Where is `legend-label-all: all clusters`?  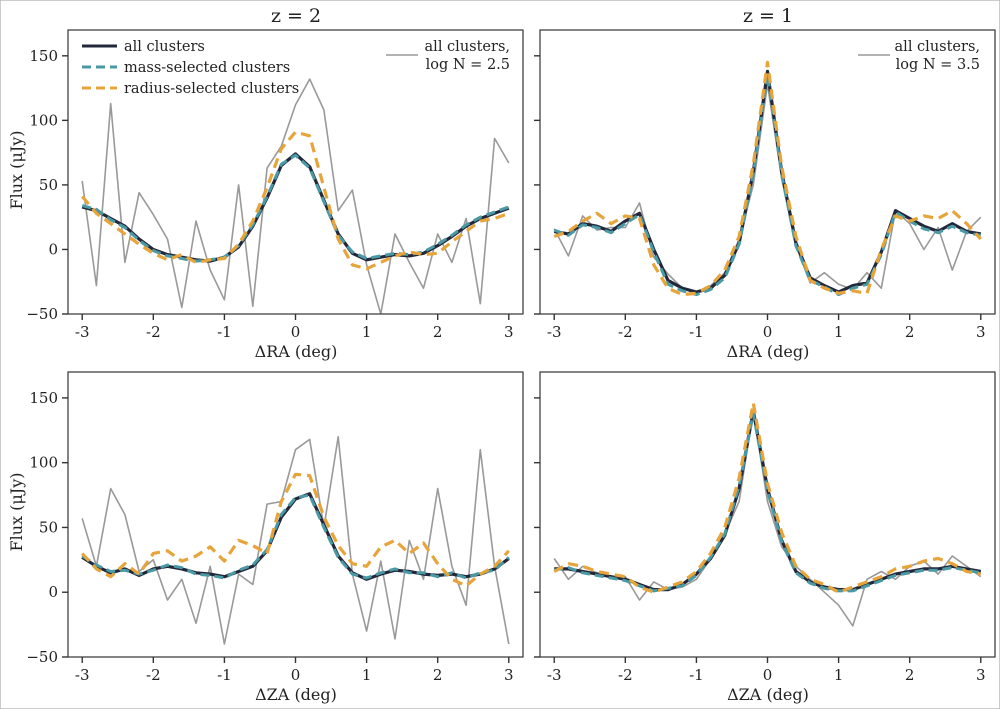 legend-label-all: all clusters is located at coordinates (164, 47).